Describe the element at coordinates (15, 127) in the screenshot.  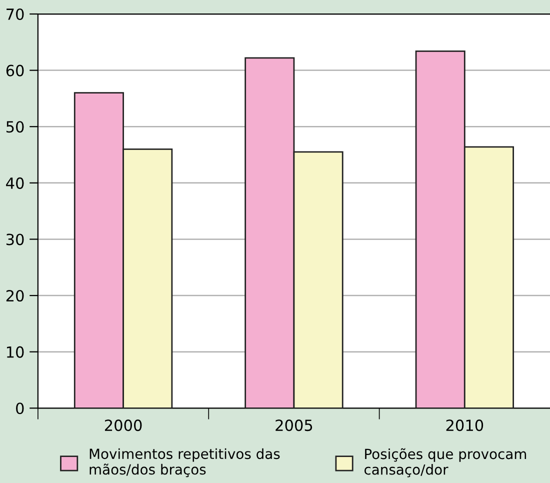
I see `y-tick-label: 50` at that location.